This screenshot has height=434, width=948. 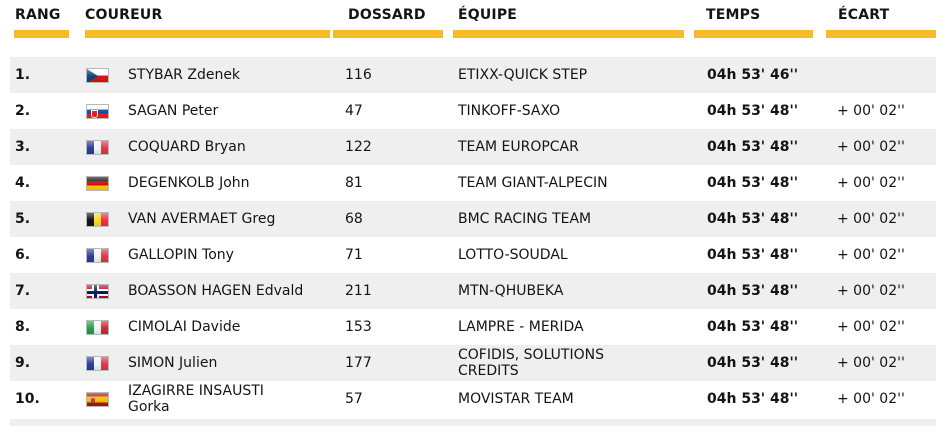 What do you see at coordinates (23, 75) in the screenshot?
I see `rank-cell: 1.` at bounding box center [23, 75].